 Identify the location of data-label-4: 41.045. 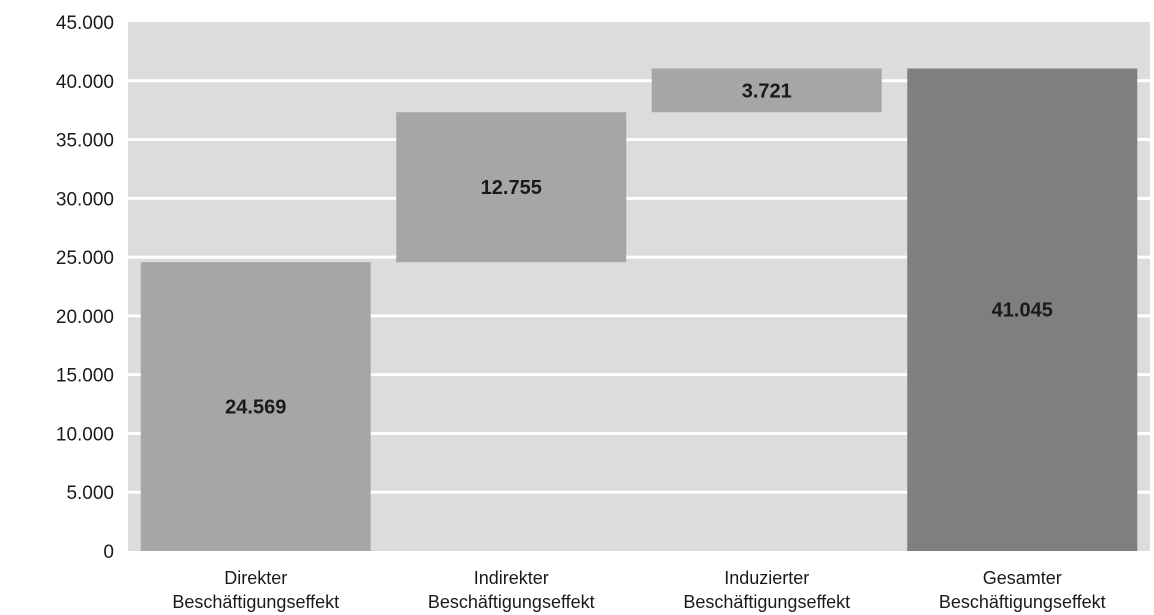
(1022, 311).